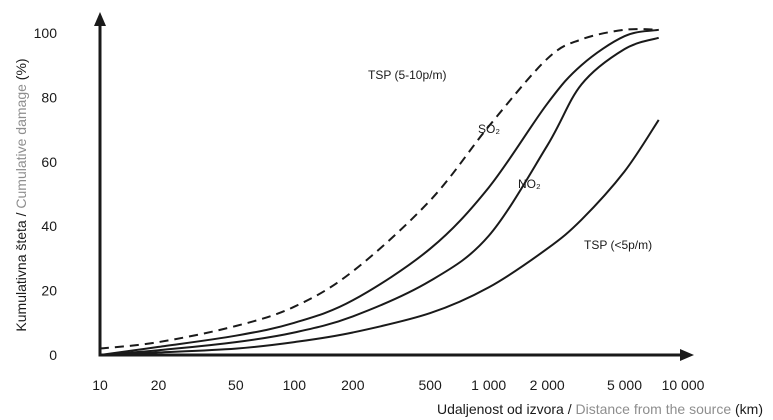 The height and width of the screenshot is (420, 773). I want to click on y-tick-label: 0, so click(53, 355).